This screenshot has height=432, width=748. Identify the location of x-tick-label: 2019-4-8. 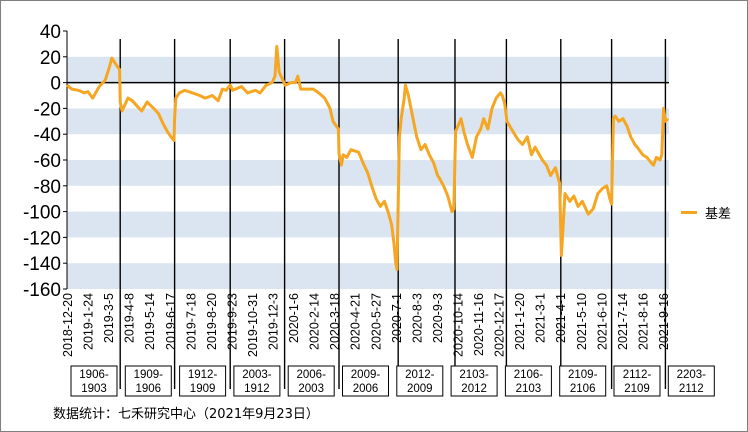
(130, 318).